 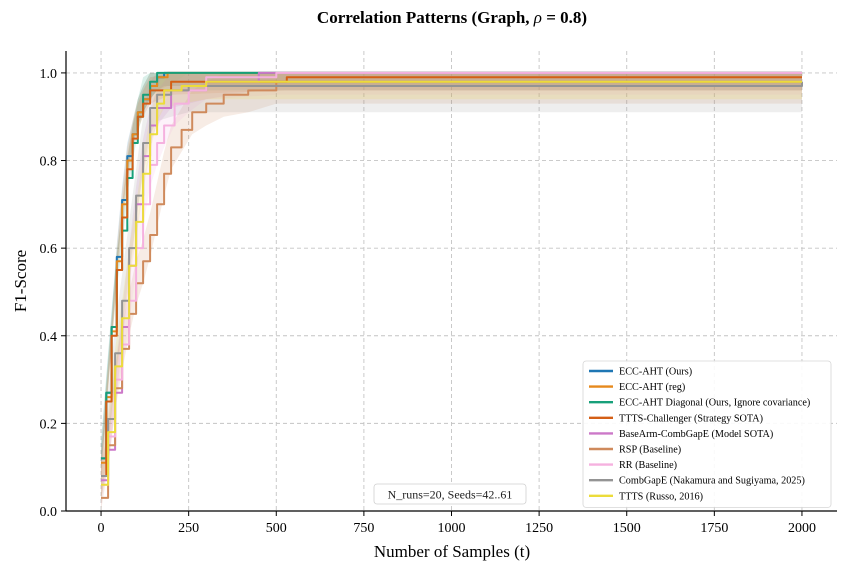 What do you see at coordinates (20, 281) in the screenshot?
I see `y-axis-label: F1-Score` at bounding box center [20, 281].